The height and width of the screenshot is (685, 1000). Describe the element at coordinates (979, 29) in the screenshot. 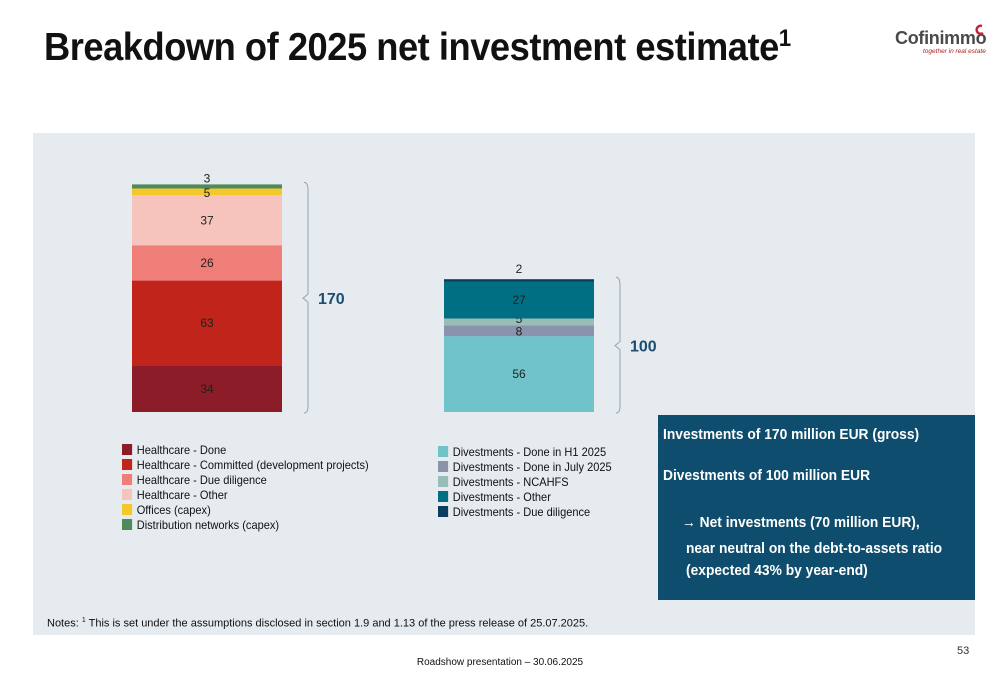

I see `logo-mark-icon` at that location.